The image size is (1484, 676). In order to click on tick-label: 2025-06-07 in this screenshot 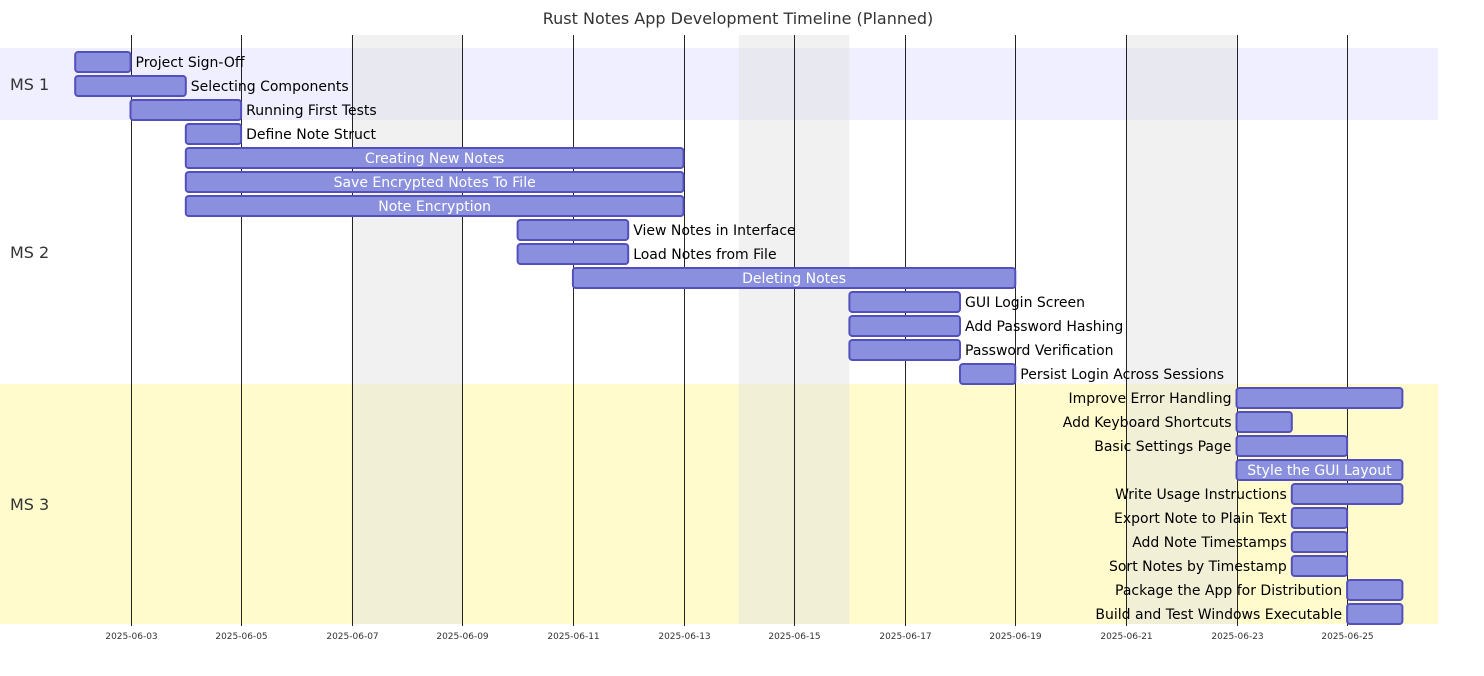, I will do `click(352, 637)`.